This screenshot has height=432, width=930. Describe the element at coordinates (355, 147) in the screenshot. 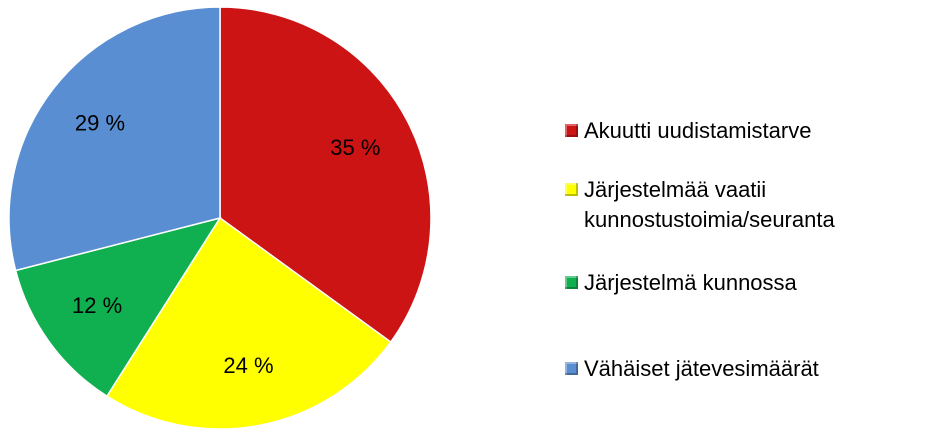

I see `slice-label: 35 %` at that location.